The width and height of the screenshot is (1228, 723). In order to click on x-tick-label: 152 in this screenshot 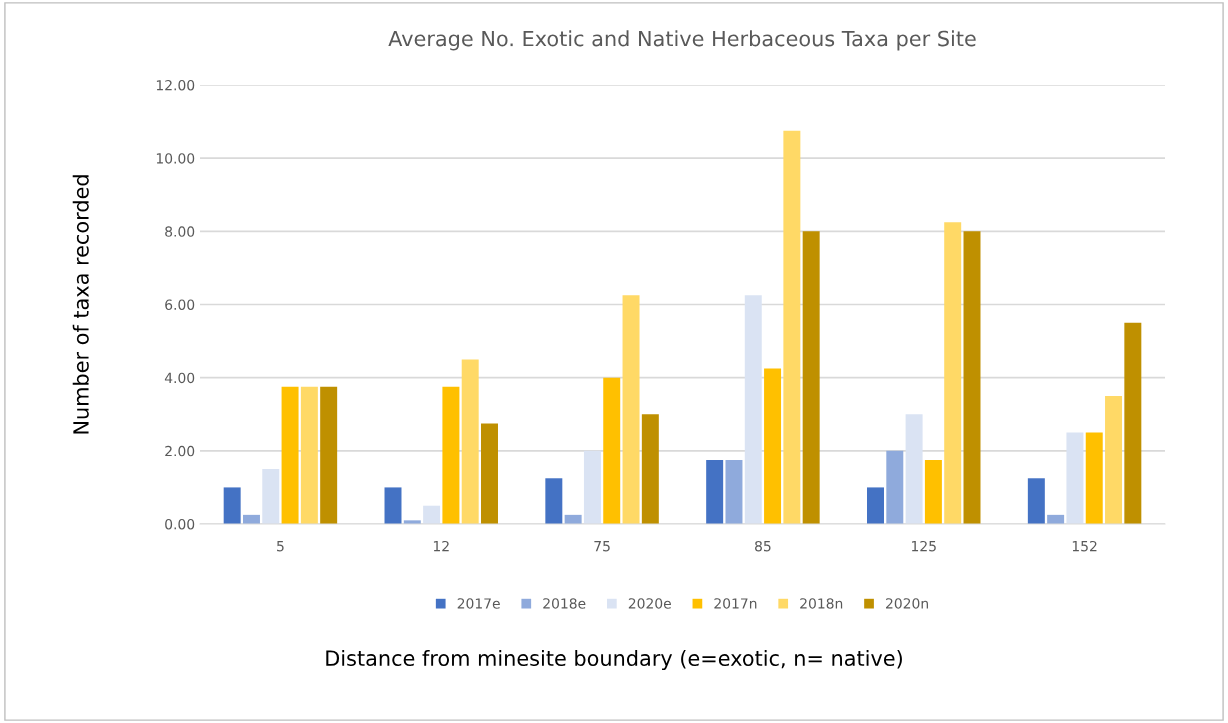, I will do `click(1084, 546)`.